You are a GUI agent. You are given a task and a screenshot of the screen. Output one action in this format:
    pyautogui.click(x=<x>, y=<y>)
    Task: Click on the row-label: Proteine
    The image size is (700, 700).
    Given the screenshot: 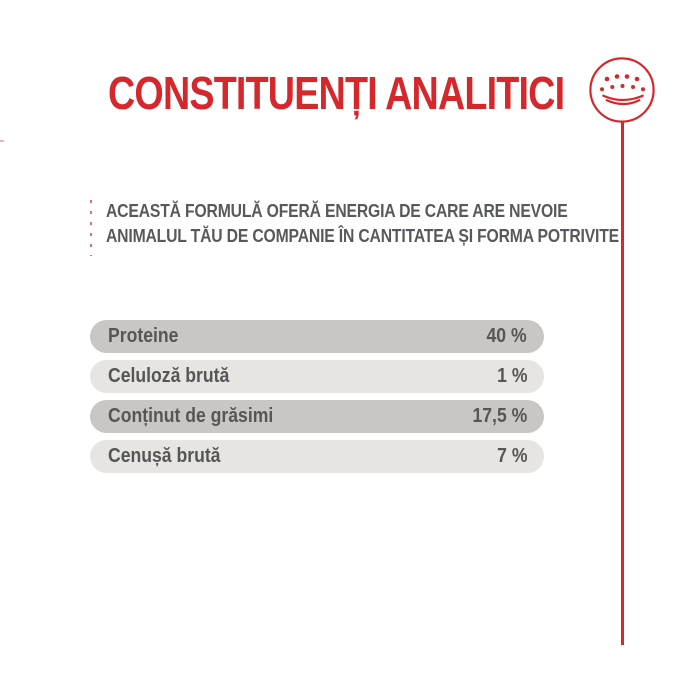 What is the action you would take?
    pyautogui.click(x=143, y=336)
    